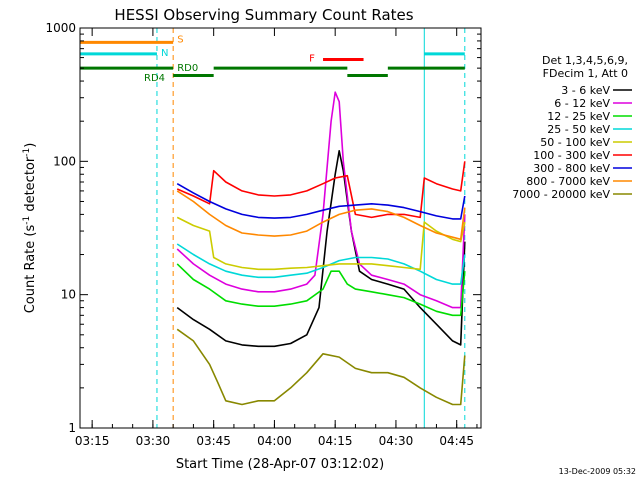 The image size is (640, 480). What do you see at coordinates (396, 441) in the screenshot?
I see `x-tick-label-5: 04:30` at bounding box center [396, 441].